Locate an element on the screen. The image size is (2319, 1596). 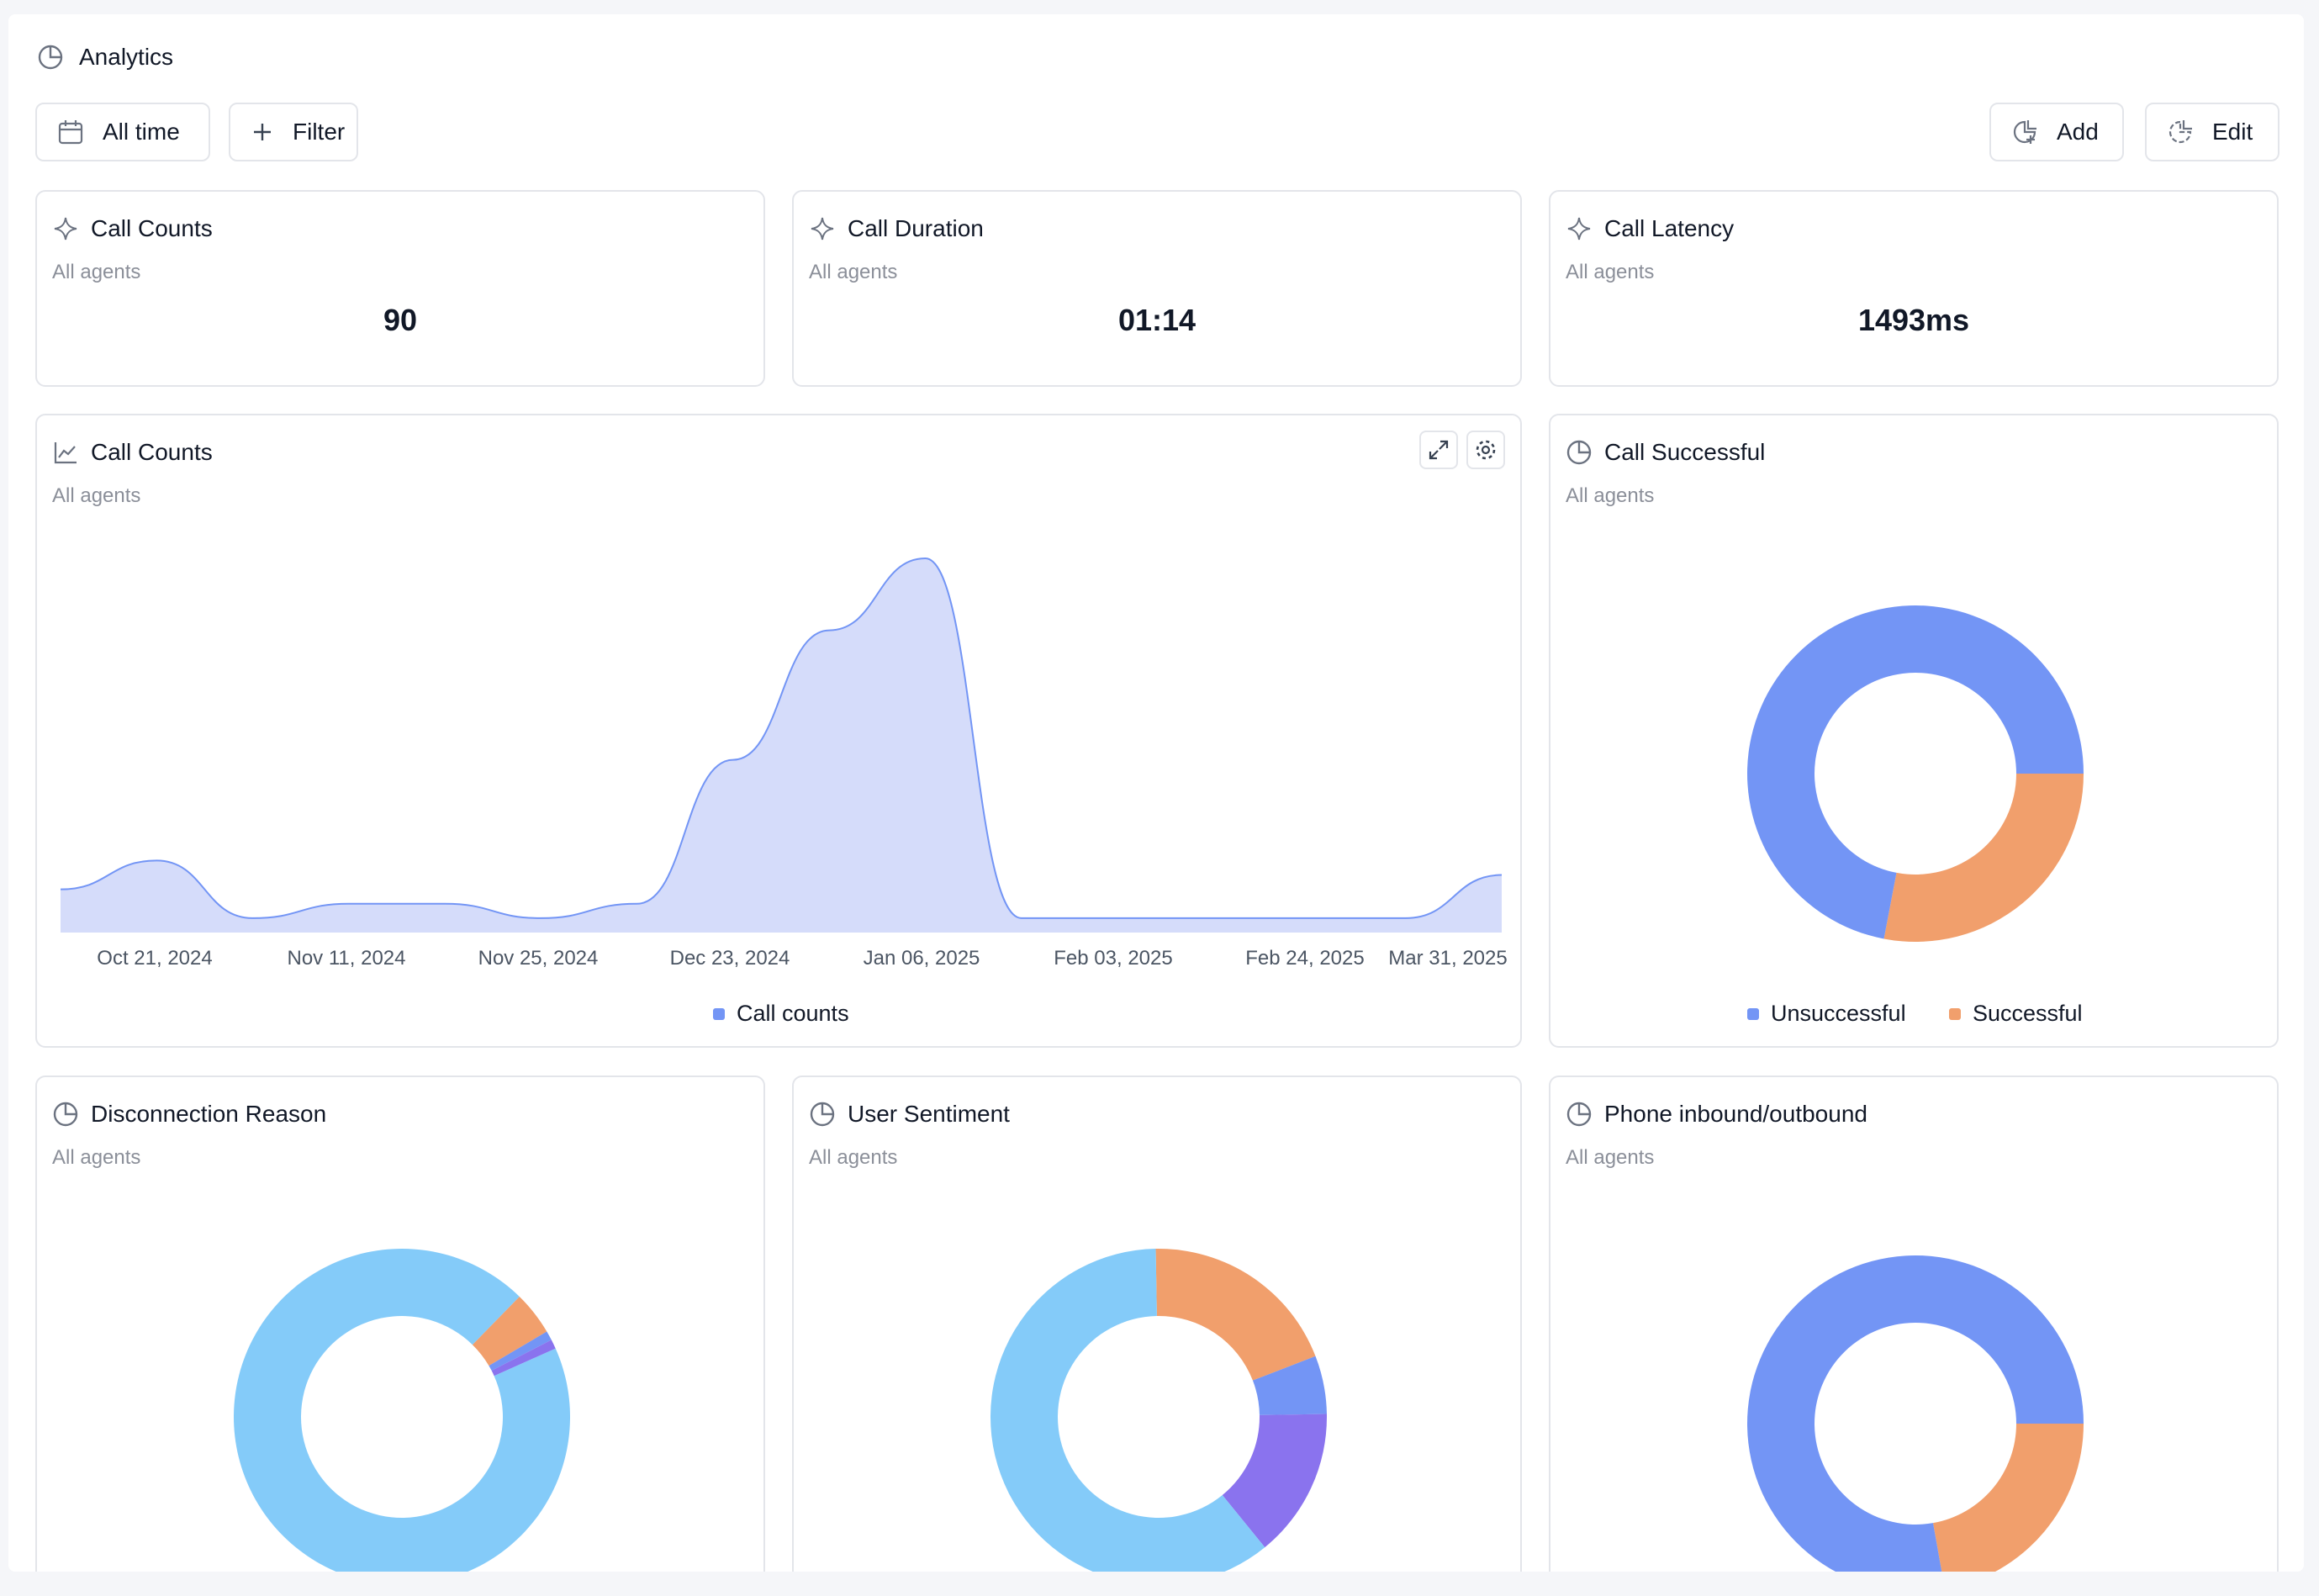
phone-direction-card: Phone inbound/outbound All agents is located at coordinates (1914, 1323).